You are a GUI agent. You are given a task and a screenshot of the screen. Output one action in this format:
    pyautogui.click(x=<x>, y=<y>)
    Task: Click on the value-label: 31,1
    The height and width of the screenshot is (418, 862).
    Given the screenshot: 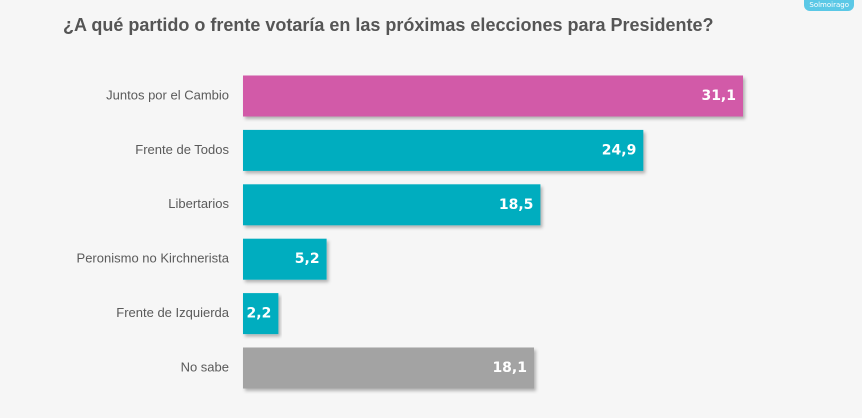 What is the action you would take?
    pyautogui.click(x=718, y=96)
    